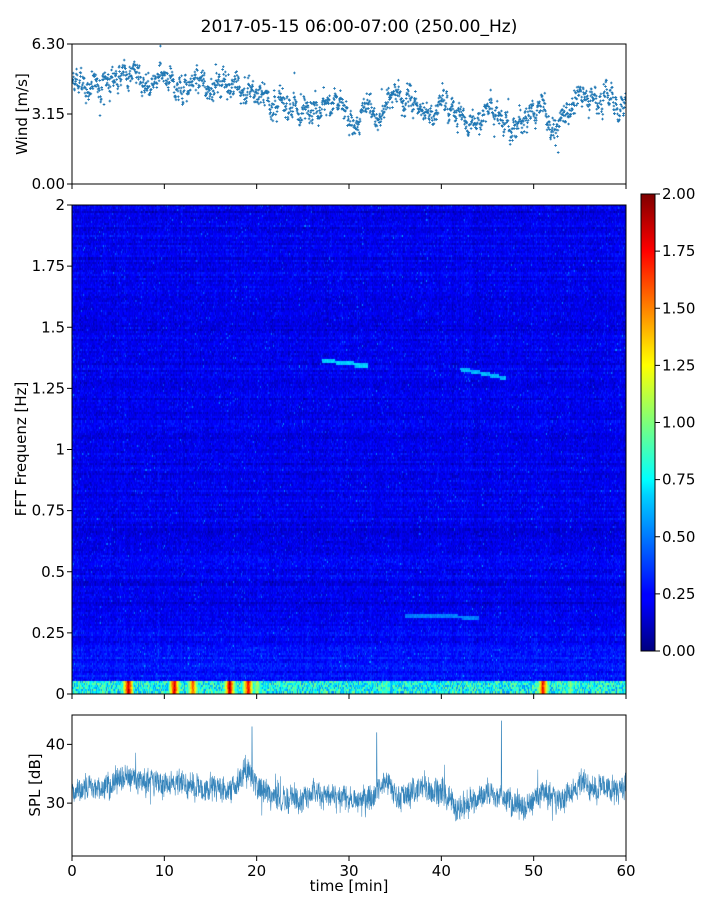 Image resolution: width=720 pixels, height=900 pixels. Describe the element at coordinates (48, 388) in the screenshot. I see `spectrogram-y-tick-label: 1.25` at that location.